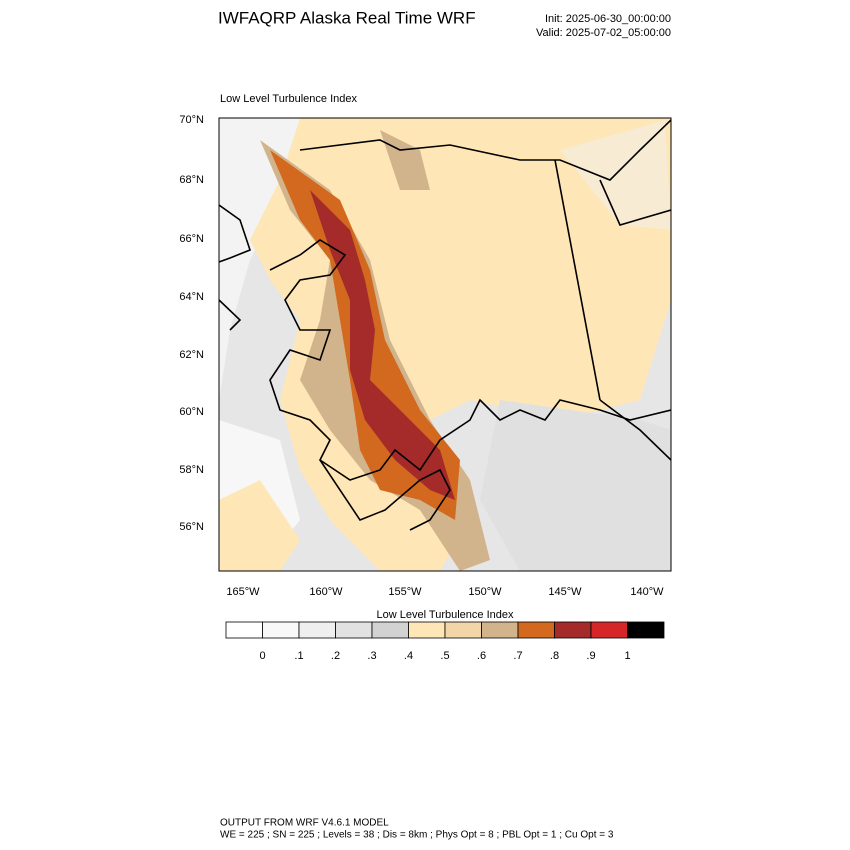 This screenshot has height=850, width=850. I want to click on lat-label: 62°N, so click(191, 355).